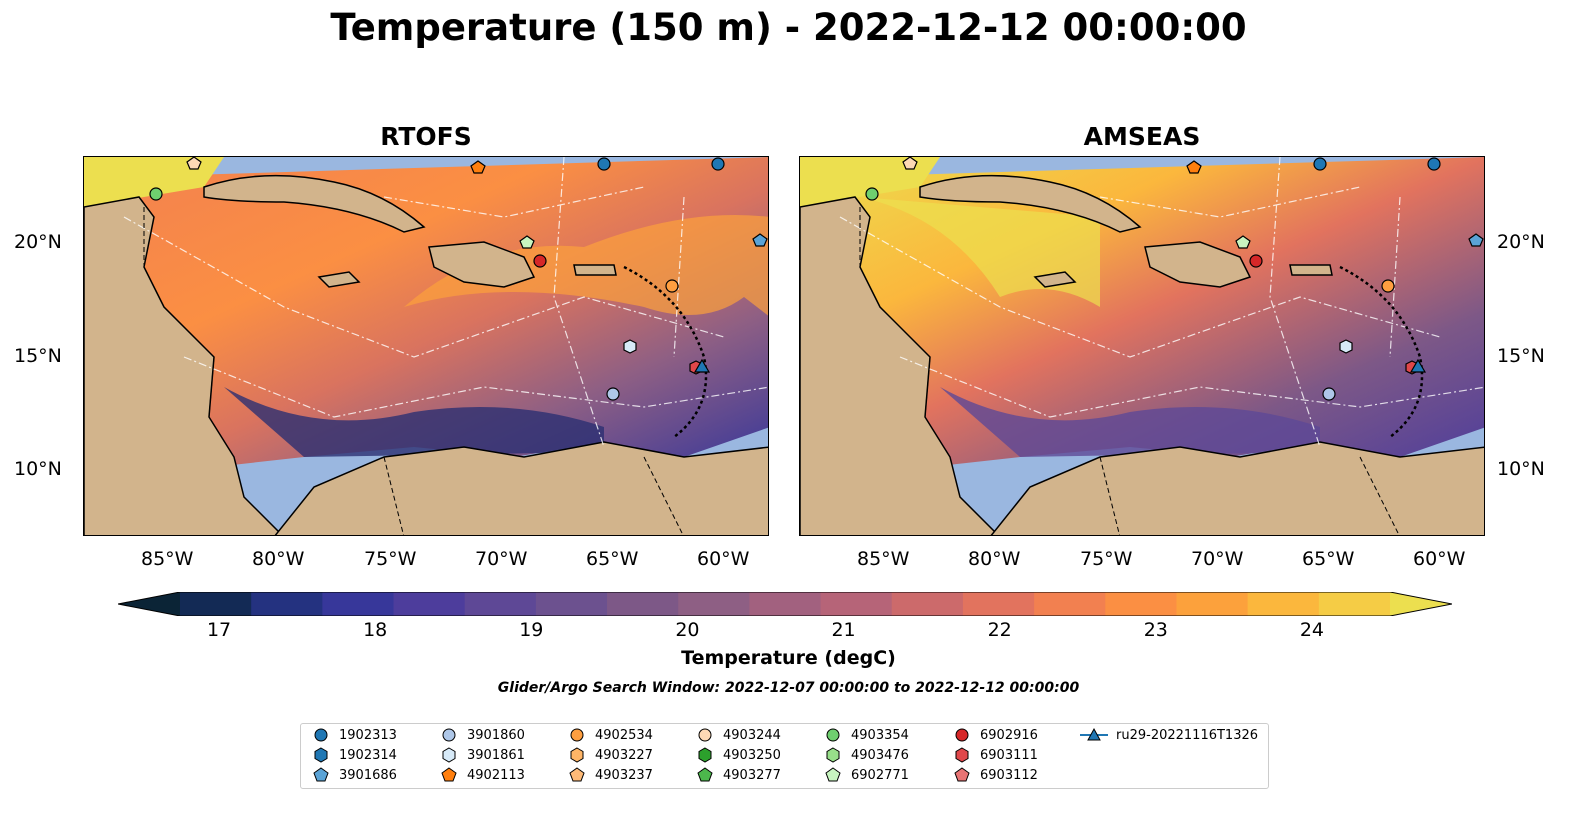 This screenshot has height=827, width=1577. What do you see at coordinates (1434, 164) in the screenshot?
I see `float-1902313-marker` at bounding box center [1434, 164].